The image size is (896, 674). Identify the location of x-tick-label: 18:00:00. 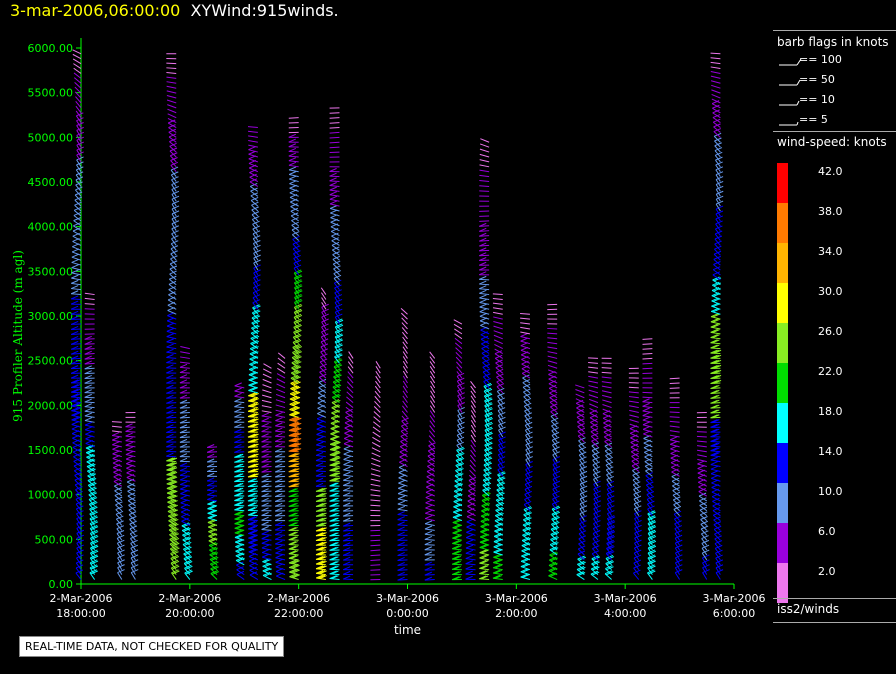
(80, 613).